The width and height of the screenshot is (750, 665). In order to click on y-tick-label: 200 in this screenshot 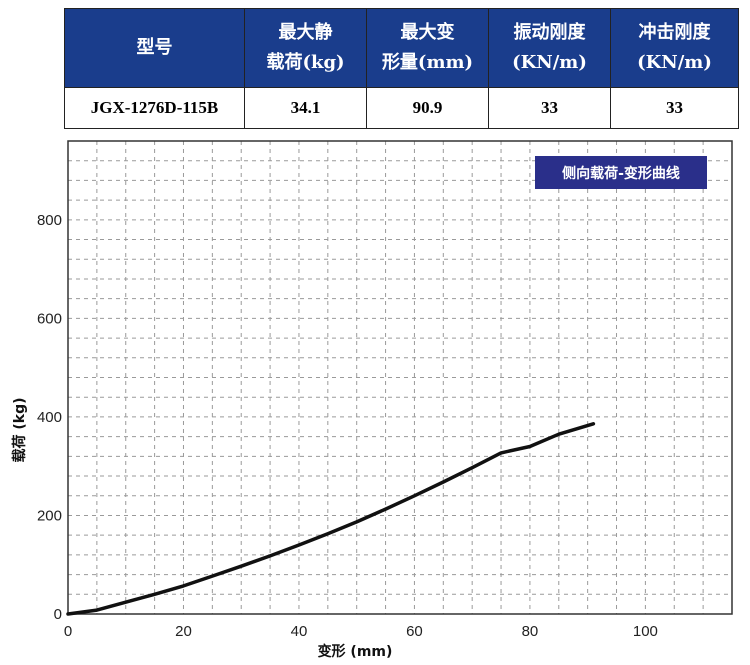, I will do `click(49, 515)`.